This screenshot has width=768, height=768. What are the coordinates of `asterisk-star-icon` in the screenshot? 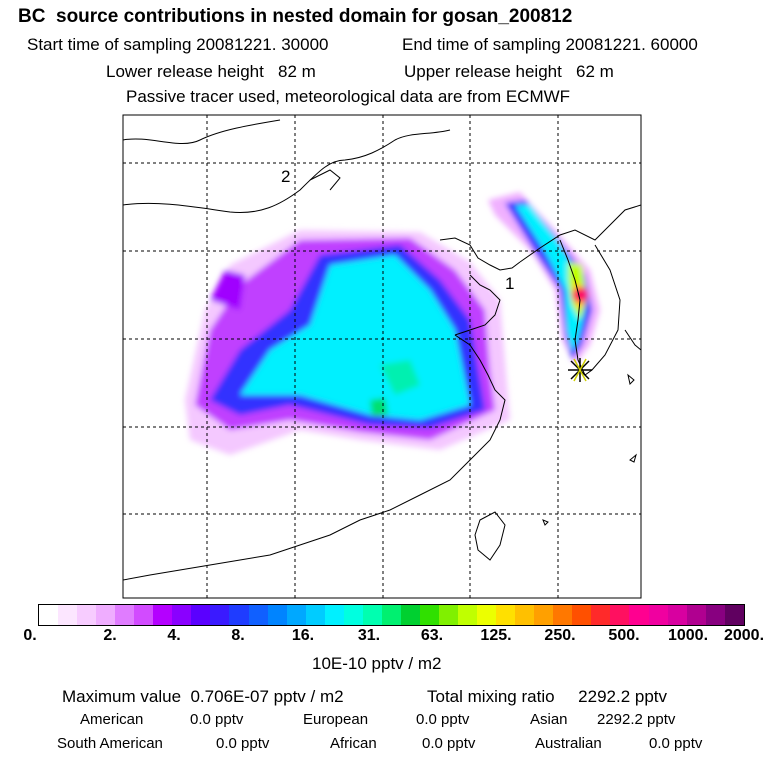 It's located at (580, 370).